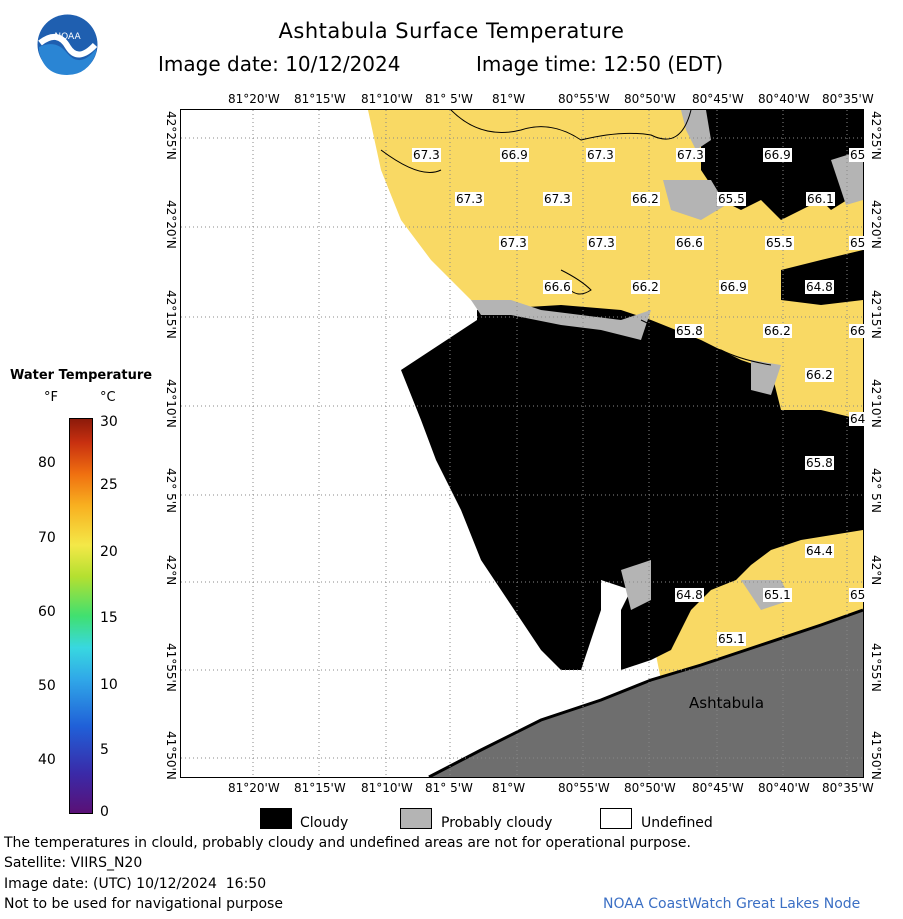 The width and height of the screenshot is (903, 919). Describe the element at coordinates (509, 99) in the screenshot. I see `lon-label-top: 81°W` at that location.